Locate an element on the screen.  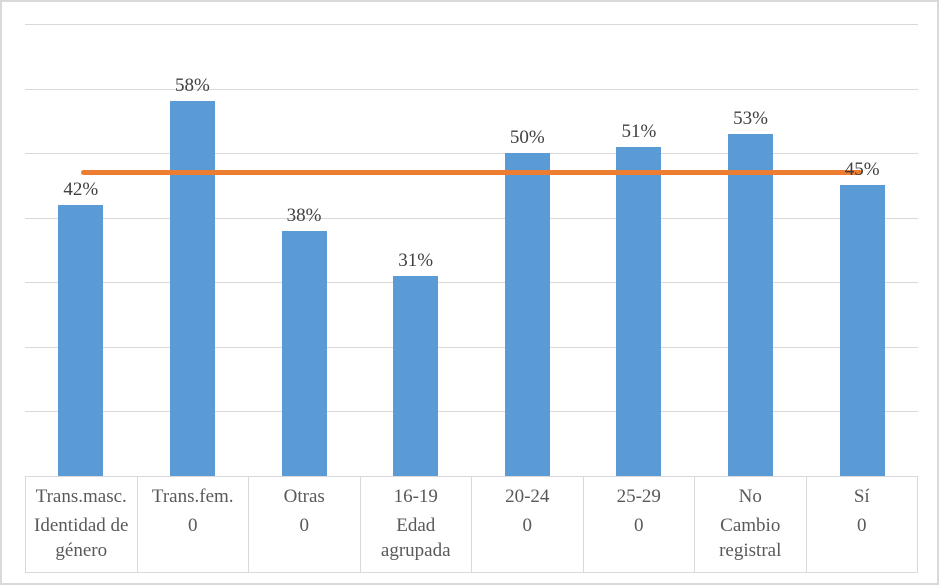
category-label: 25-29 is located at coordinates (638, 496).